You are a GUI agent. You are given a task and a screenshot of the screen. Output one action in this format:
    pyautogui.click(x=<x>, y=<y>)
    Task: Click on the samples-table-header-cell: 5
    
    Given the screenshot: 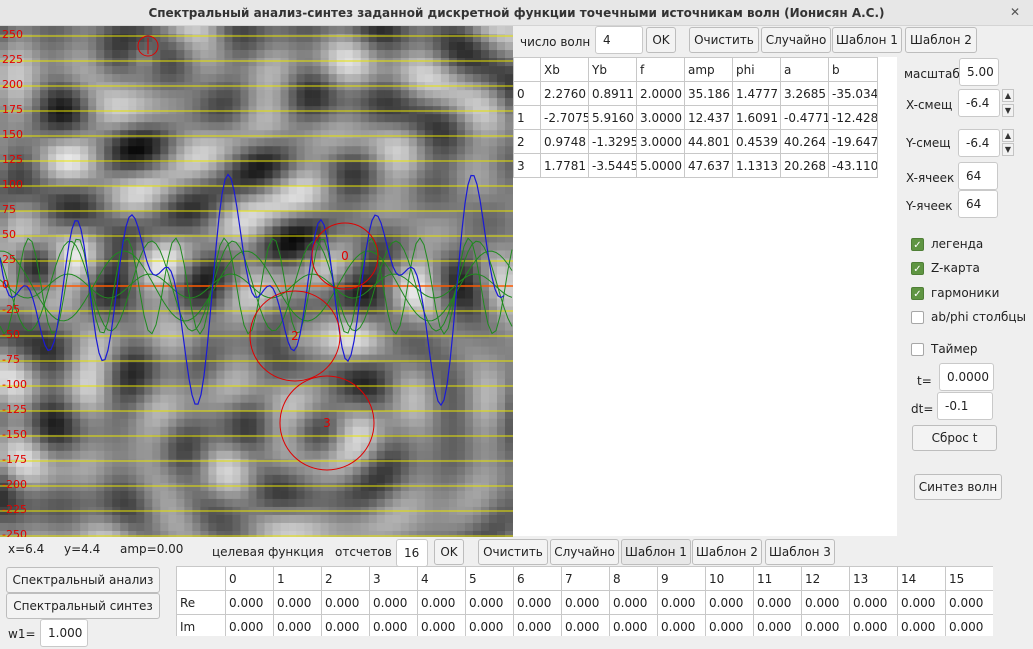 What is the action you would take?
    pyautogui.click(x=489, y=578)
    